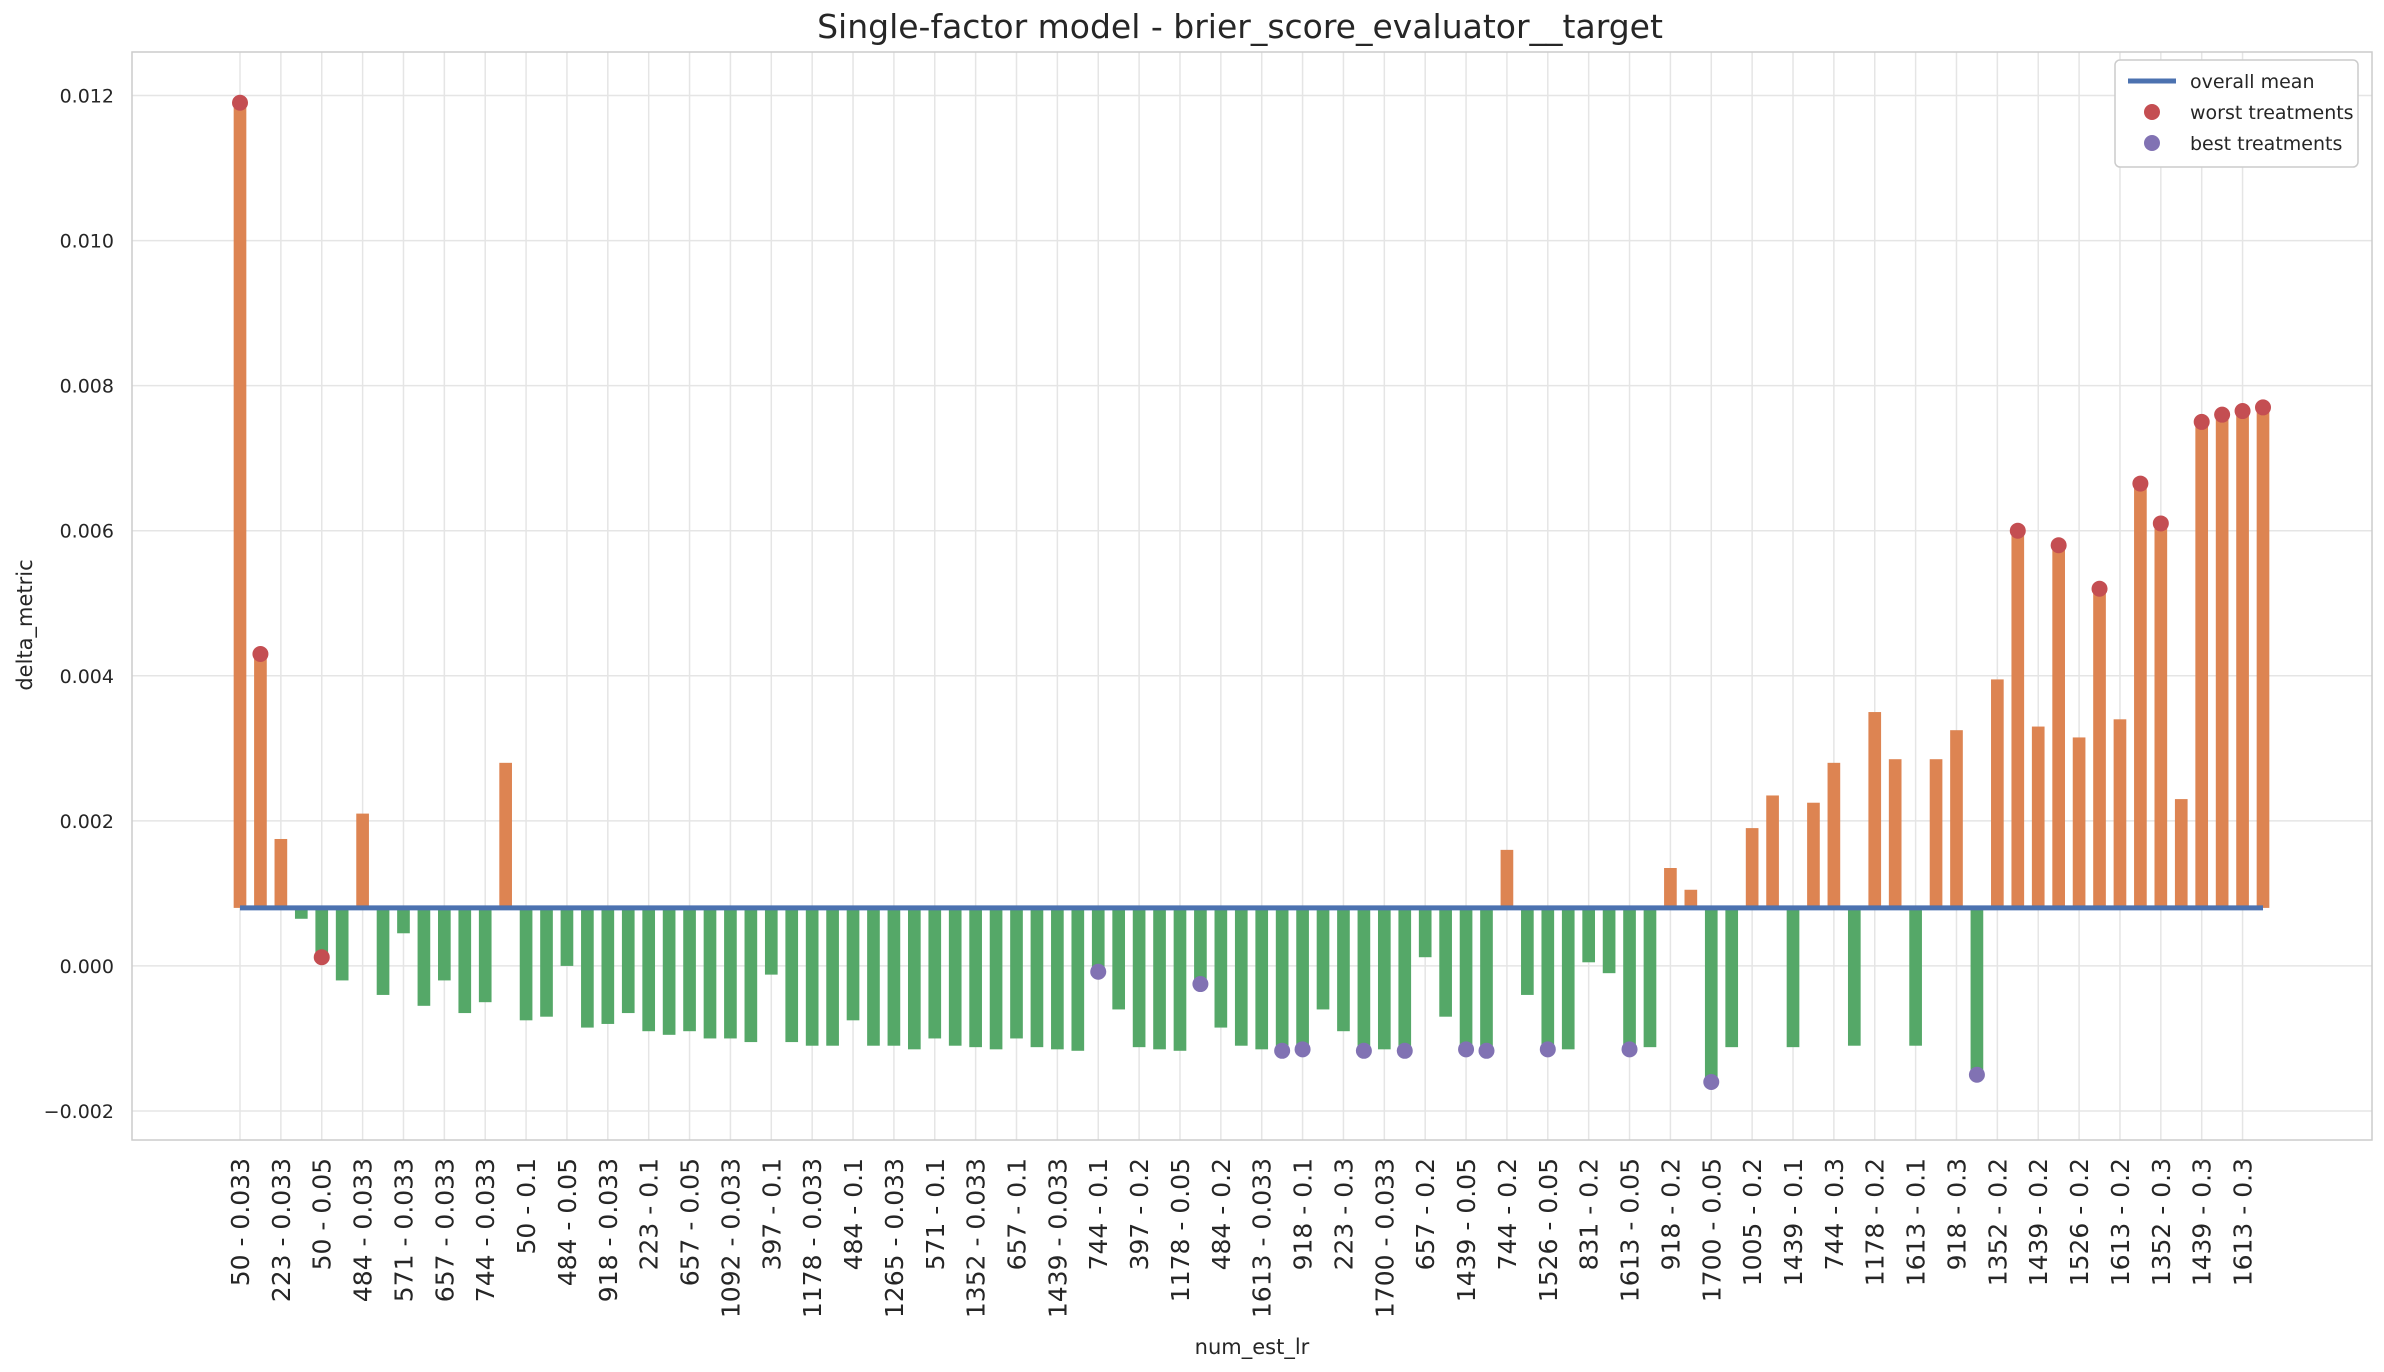 Image resolution: width=2384 pixels, height=1372 pixels. What do you see at coordinates (1875, 1222) in the screenshot?
I see `x-tick-label: 1178 - 0.2` at bounding box center [1875, 1222].